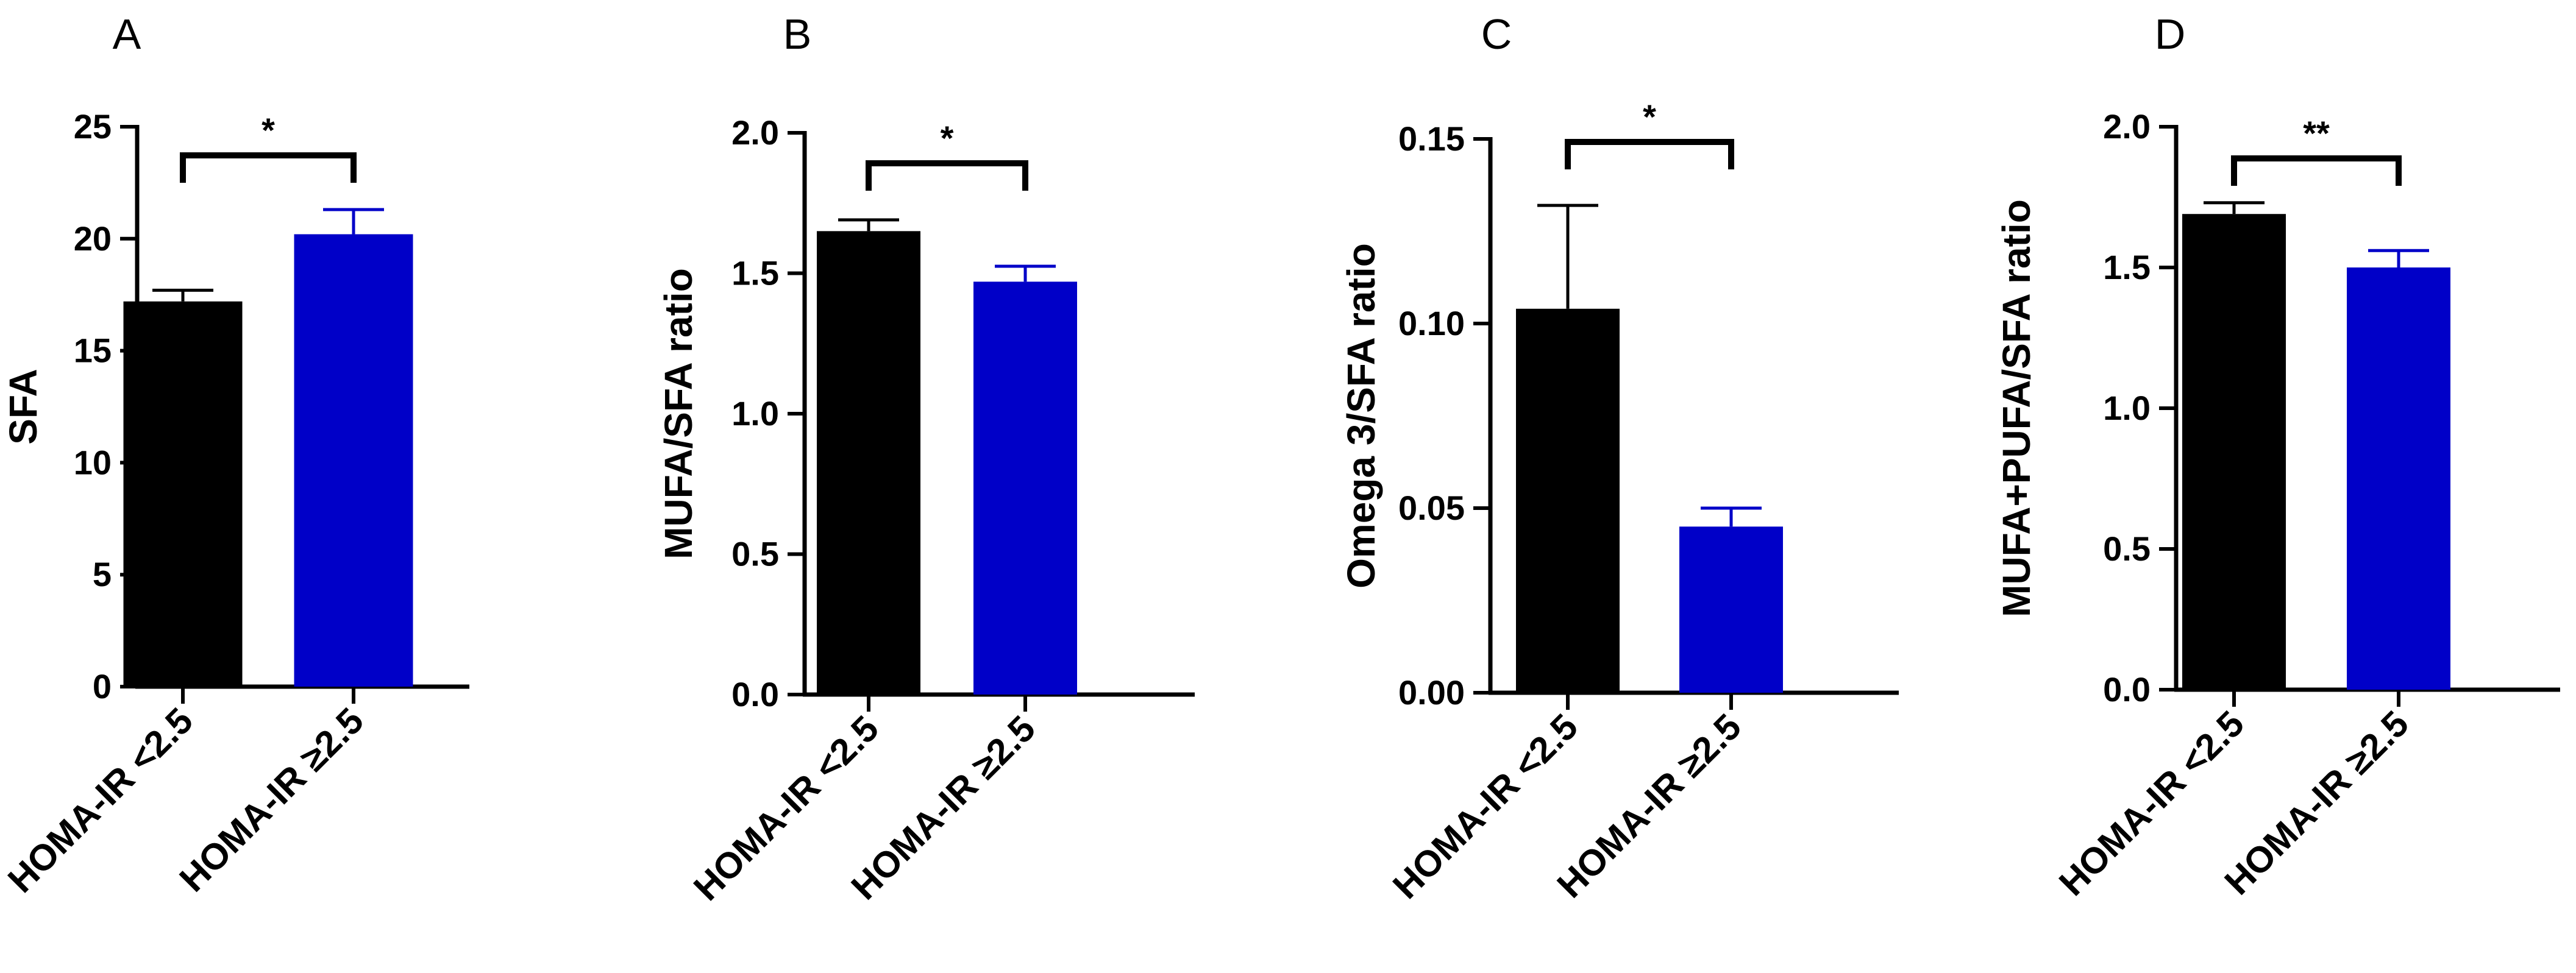 The width and height of the screenshot is (2576, 973). I want to click on y-tick-label: 25, so click(93, 126).